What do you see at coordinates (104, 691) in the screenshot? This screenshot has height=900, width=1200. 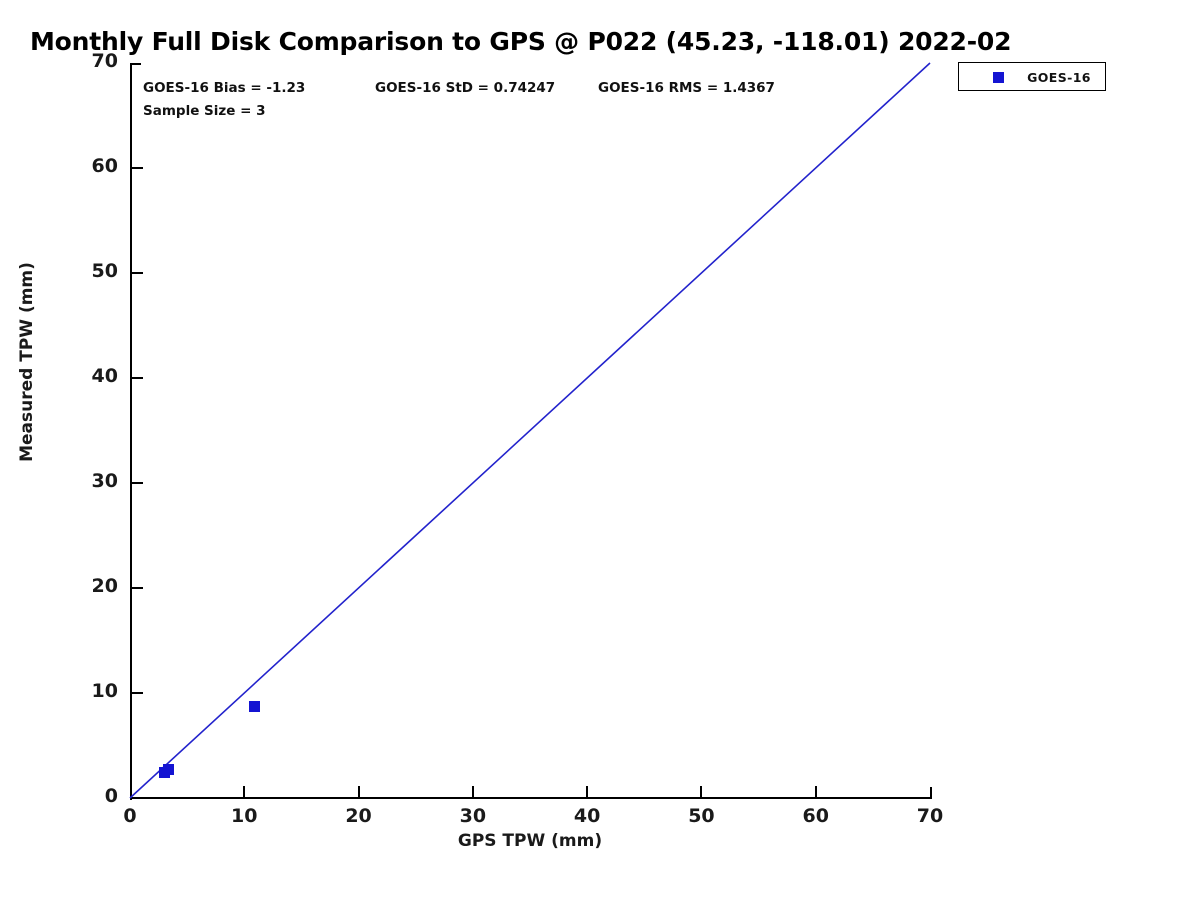 I see `y-axis-tick-label: 10` at bounding box center [104, 691].